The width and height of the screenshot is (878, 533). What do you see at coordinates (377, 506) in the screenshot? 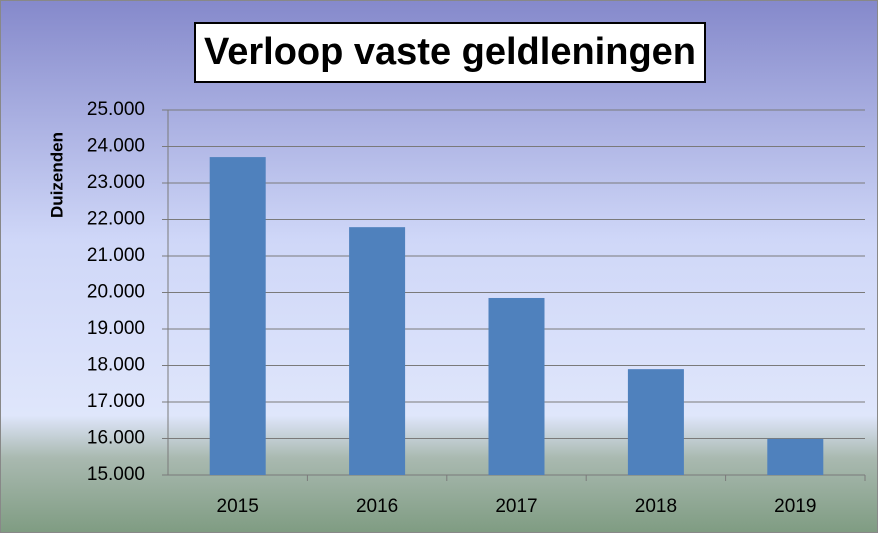
I see `x-tick-label: 2016` at bounding box center [377, 506].